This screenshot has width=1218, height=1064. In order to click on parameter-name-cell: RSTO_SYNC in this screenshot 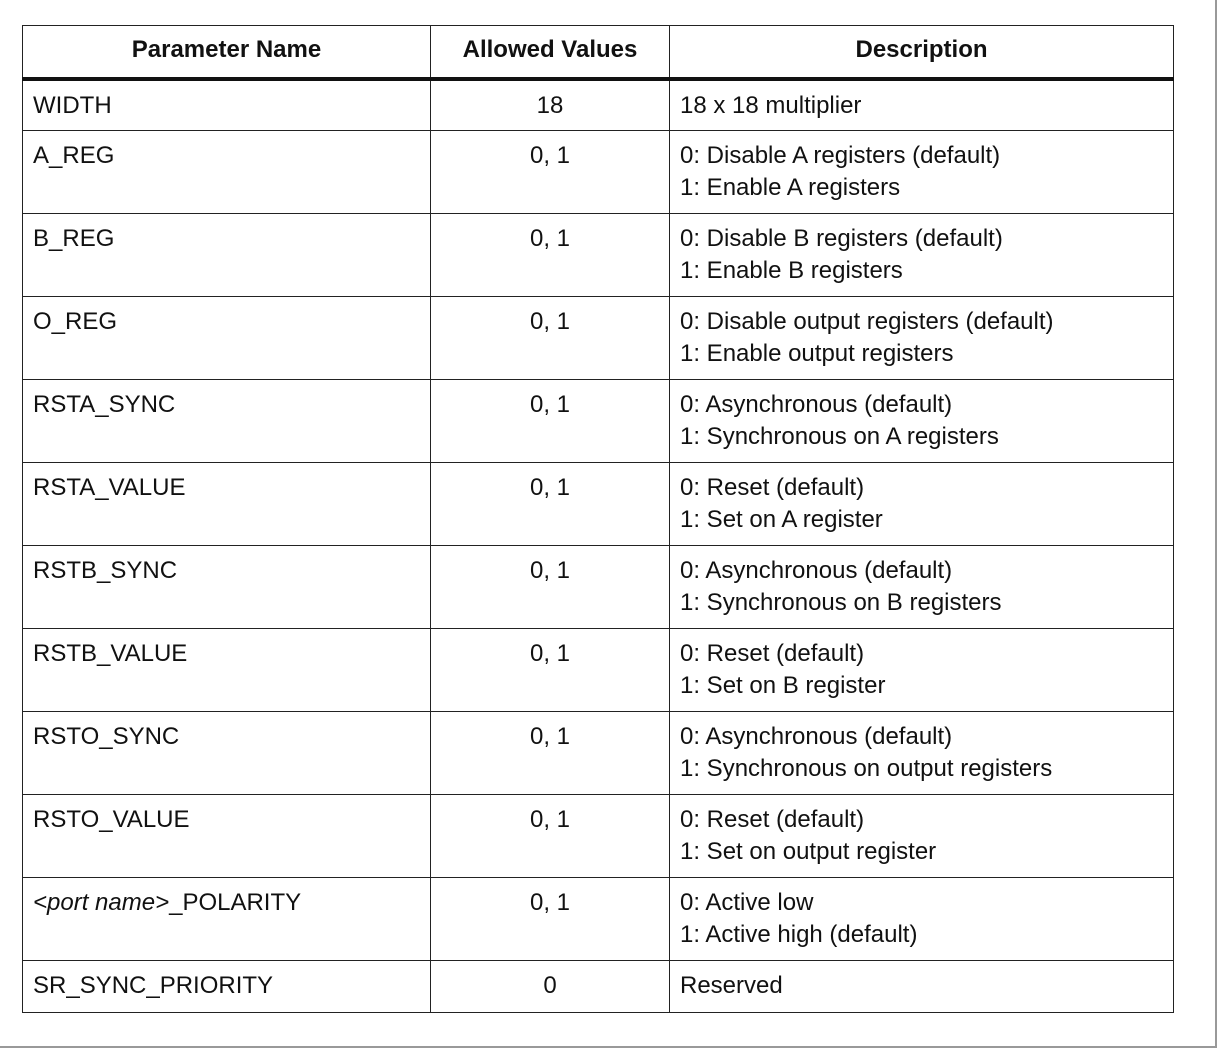, I will do `click(226, 753)`.